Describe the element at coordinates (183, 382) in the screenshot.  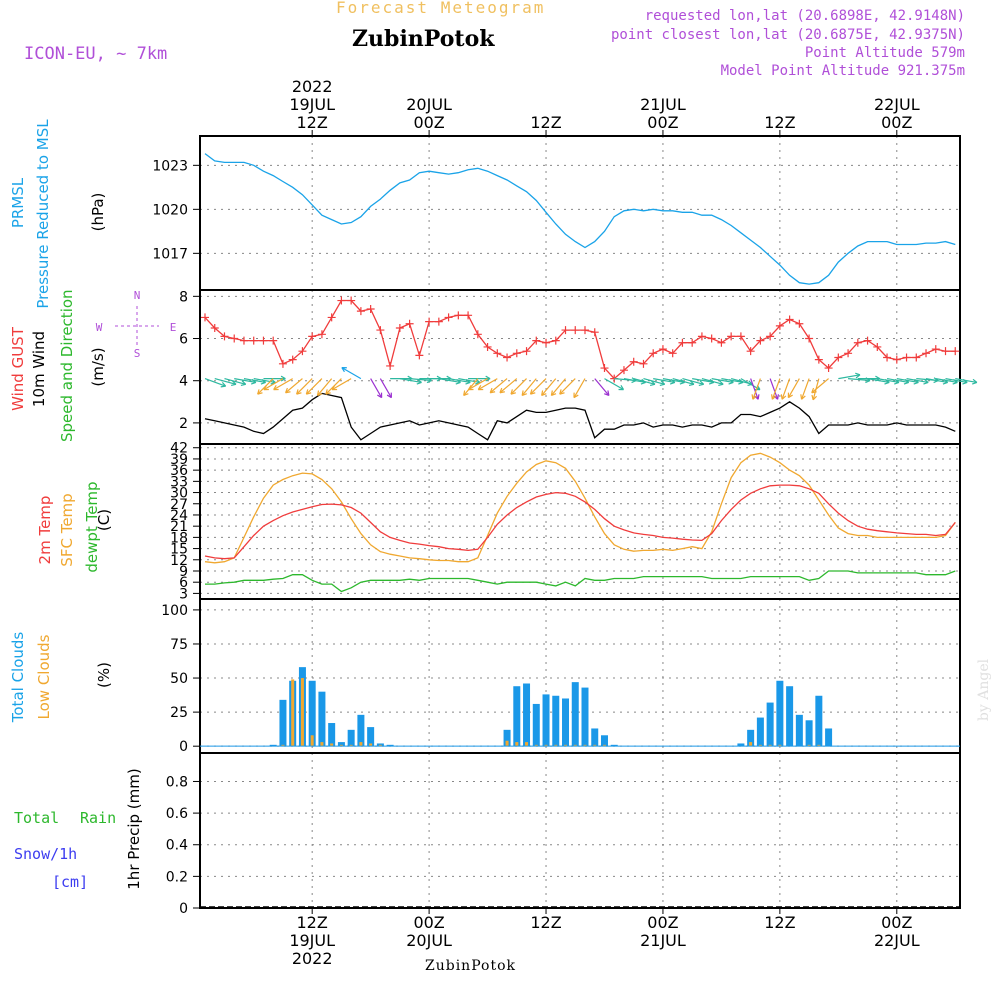
I see `y-tick-label: 4` at that location.